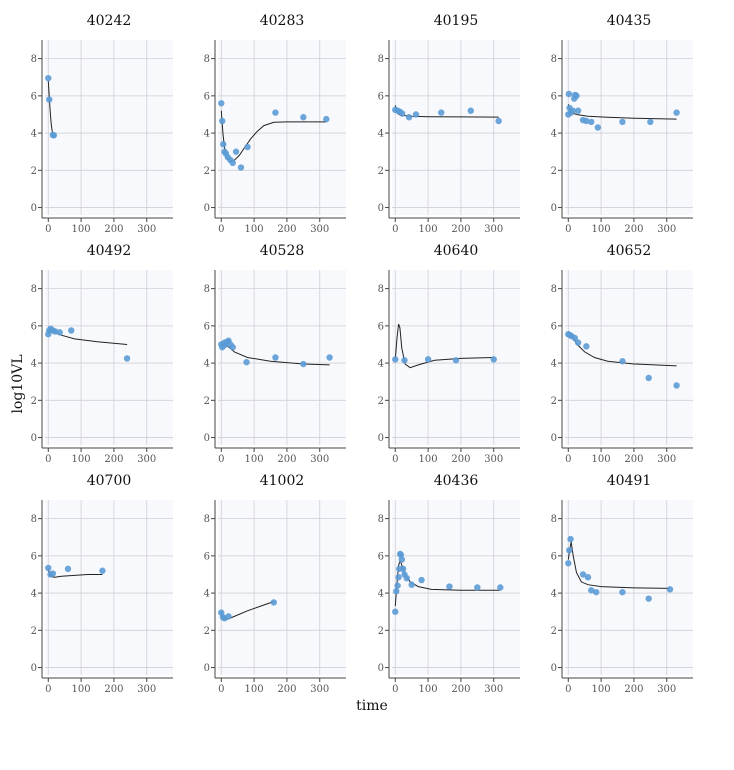 The height and width of the screenshot is (770, 734). Describe the element at coordinates (18, 383) in the screenshot. I see `y-axis-label: log10VL` at that location.